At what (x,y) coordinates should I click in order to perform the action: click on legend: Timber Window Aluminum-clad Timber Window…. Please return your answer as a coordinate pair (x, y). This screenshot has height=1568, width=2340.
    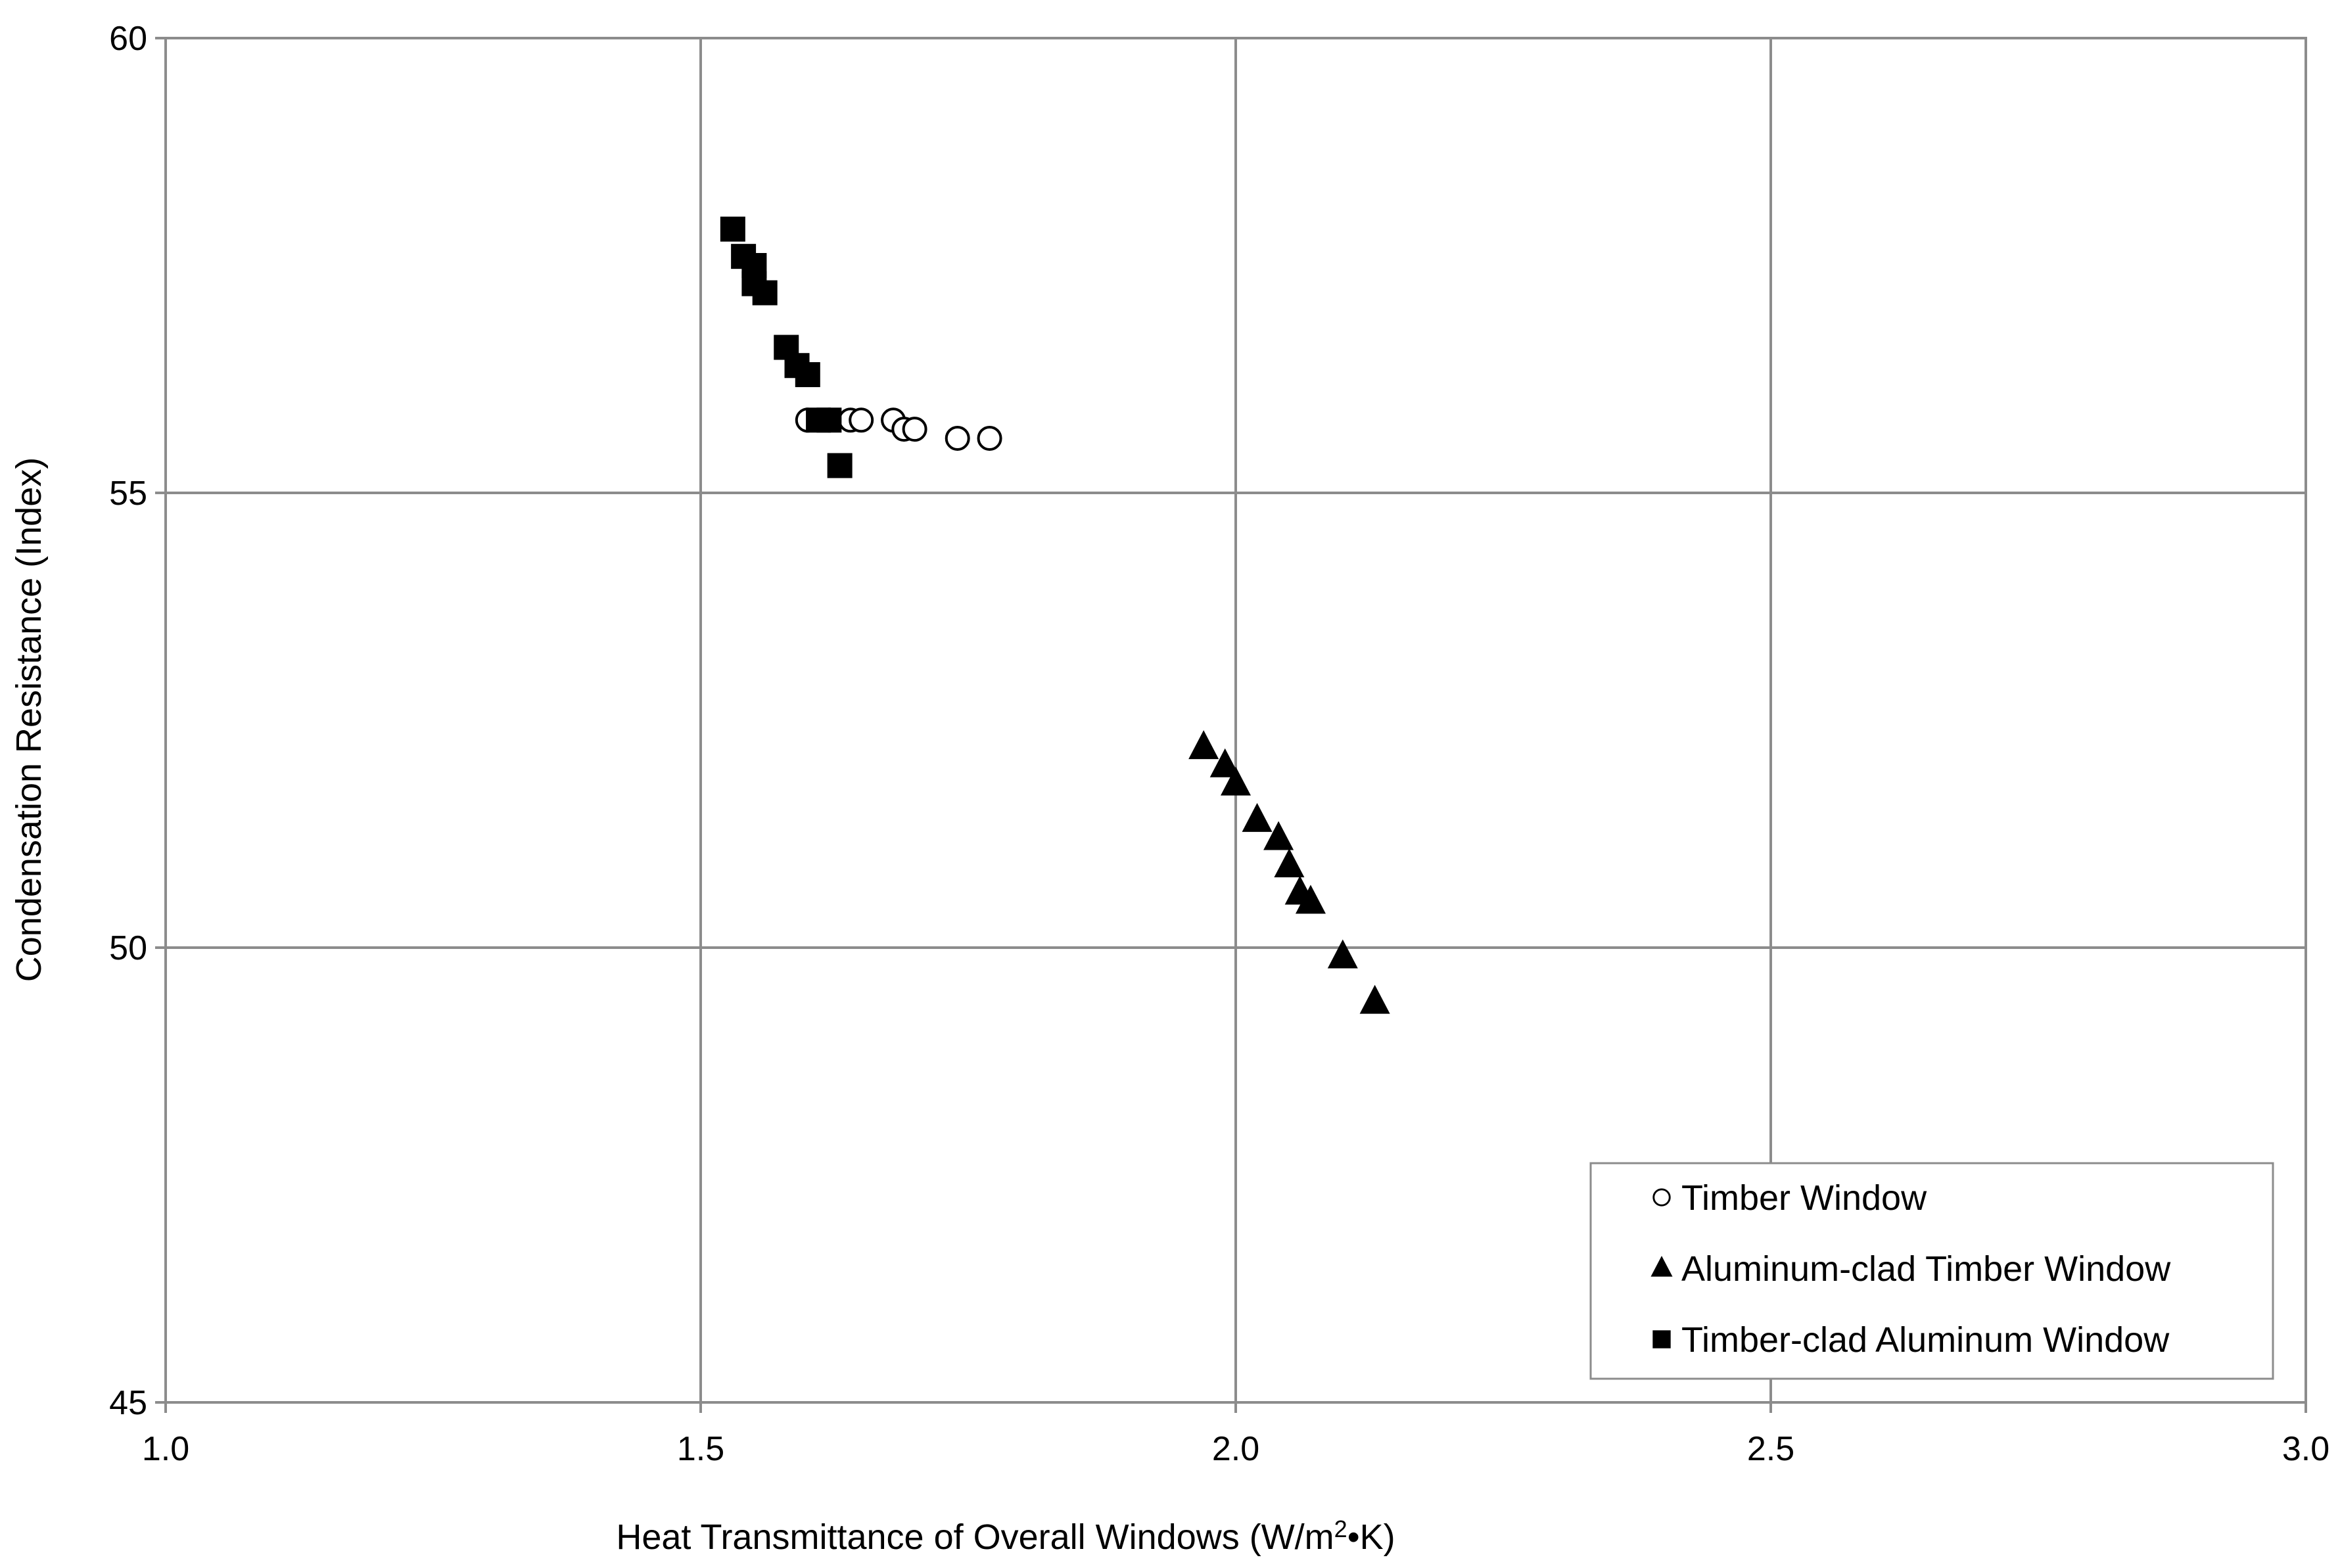
    Looking at the image, I should click on (1931, 1271).